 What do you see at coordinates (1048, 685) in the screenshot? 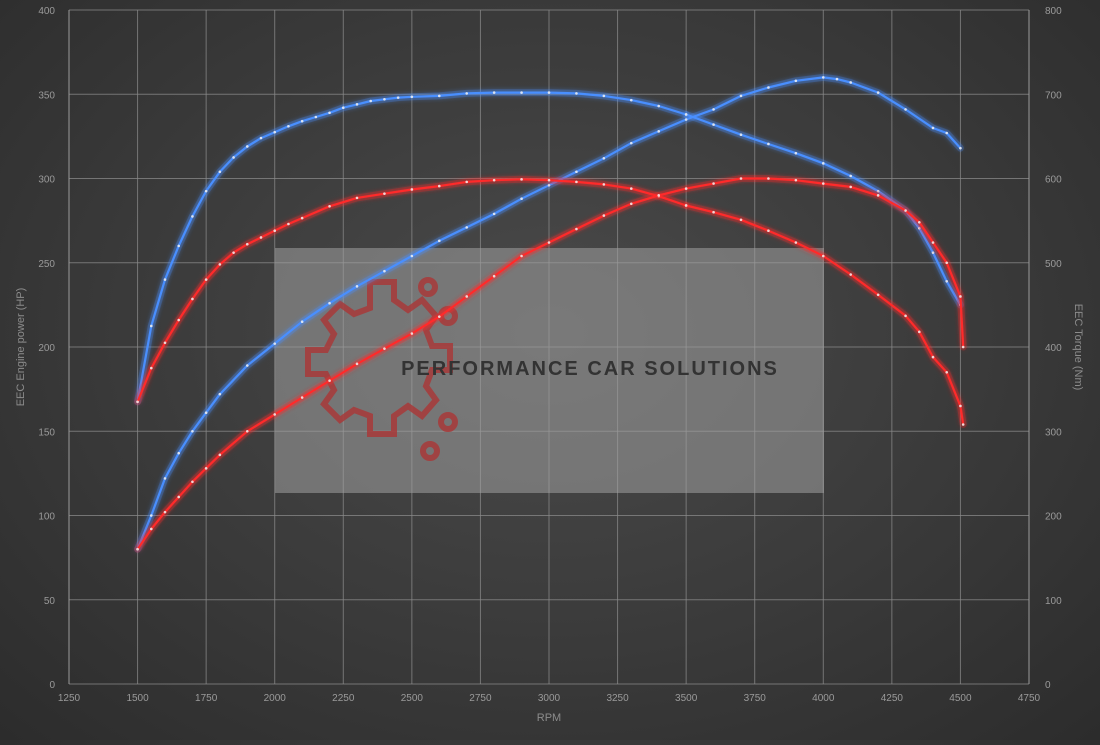
I see `y-right-tick-label: 0` at bounding box center [1048, 685].